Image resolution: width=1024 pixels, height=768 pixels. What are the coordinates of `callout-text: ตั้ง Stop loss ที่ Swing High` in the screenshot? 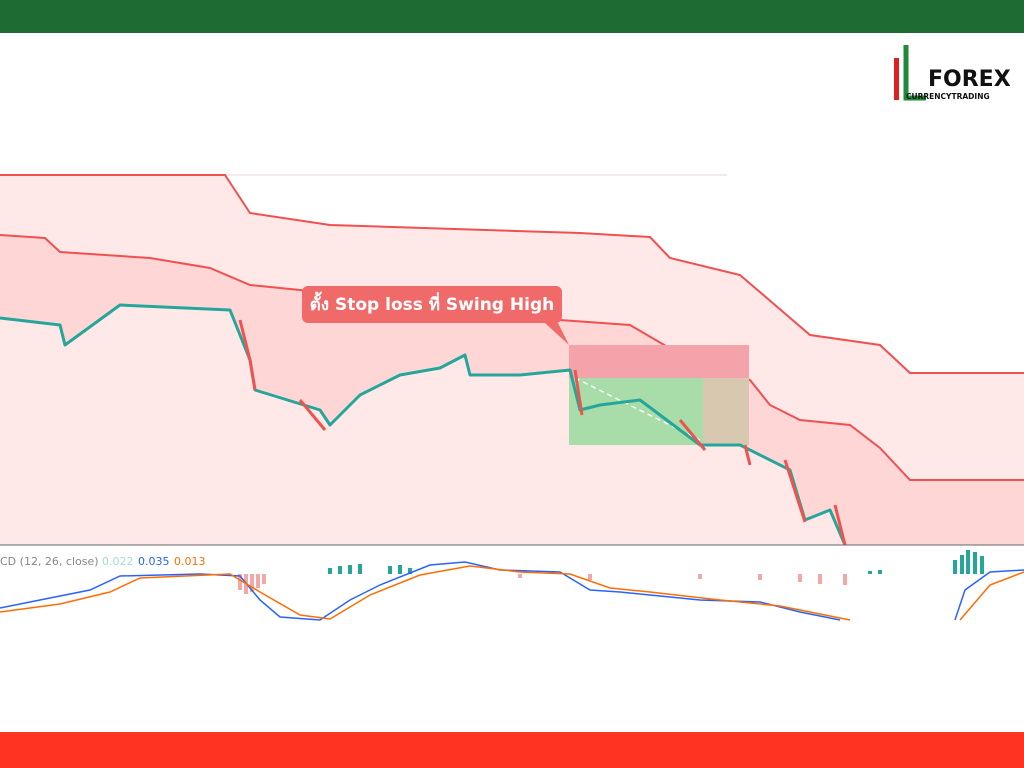 It's located at (432, 303).